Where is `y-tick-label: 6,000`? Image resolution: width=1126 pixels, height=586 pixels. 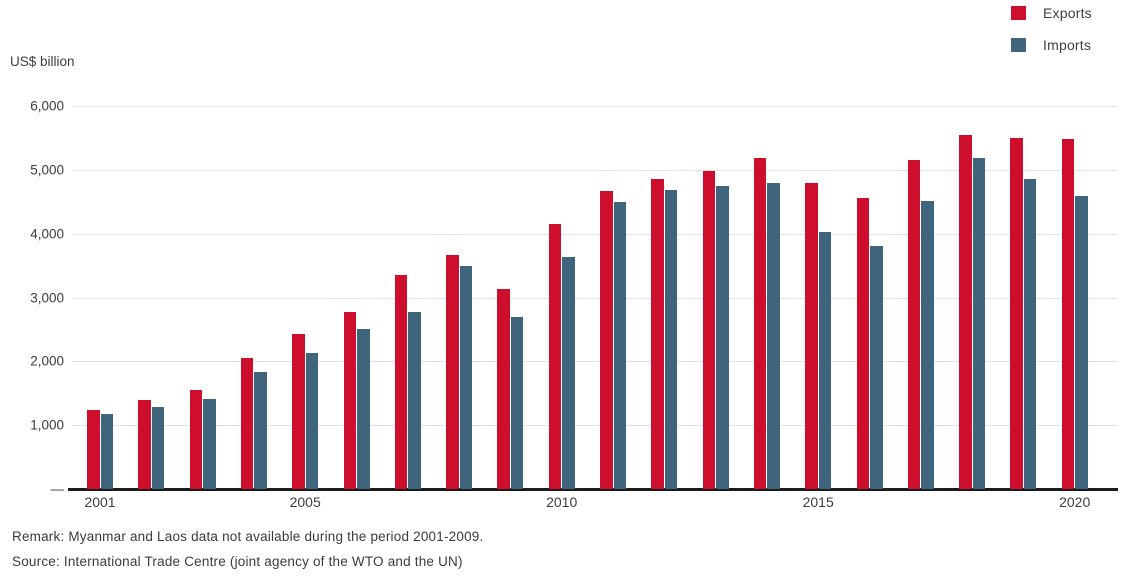 y-tick-label: 6,000 is located at coordinates (47, 106).